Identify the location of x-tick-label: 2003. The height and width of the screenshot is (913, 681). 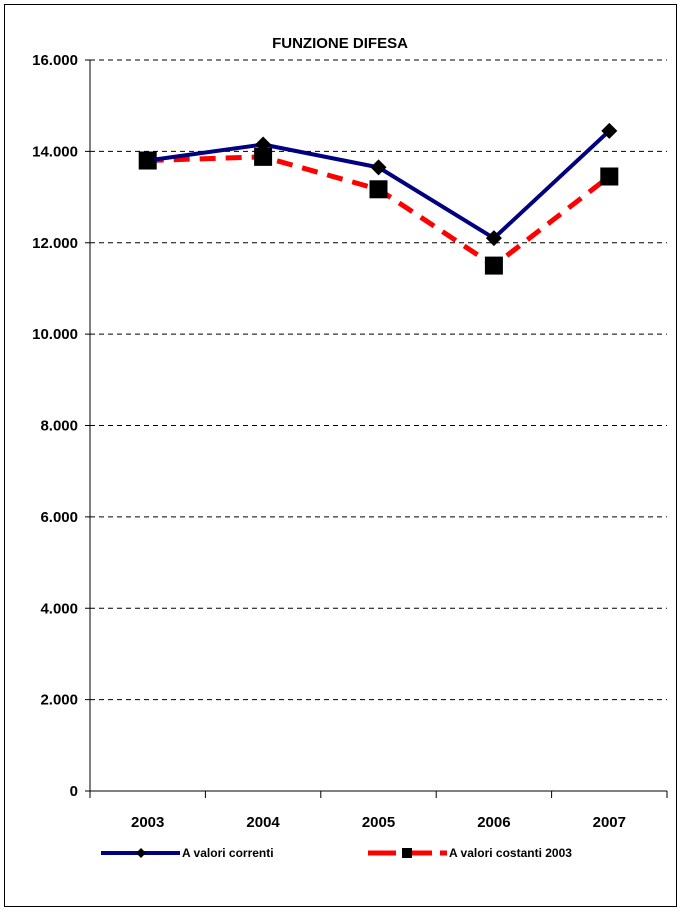
(147, 822).